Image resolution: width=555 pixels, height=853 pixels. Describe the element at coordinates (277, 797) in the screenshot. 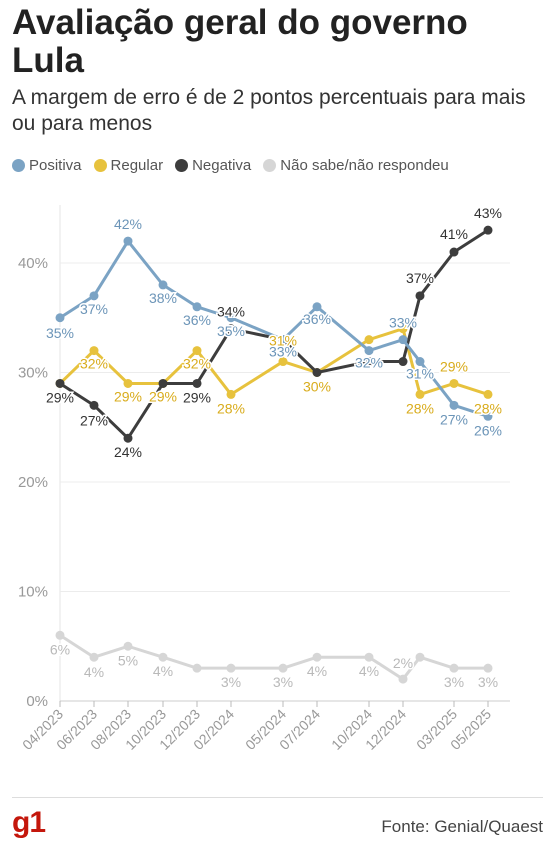

I see `footer-divider` at that location.